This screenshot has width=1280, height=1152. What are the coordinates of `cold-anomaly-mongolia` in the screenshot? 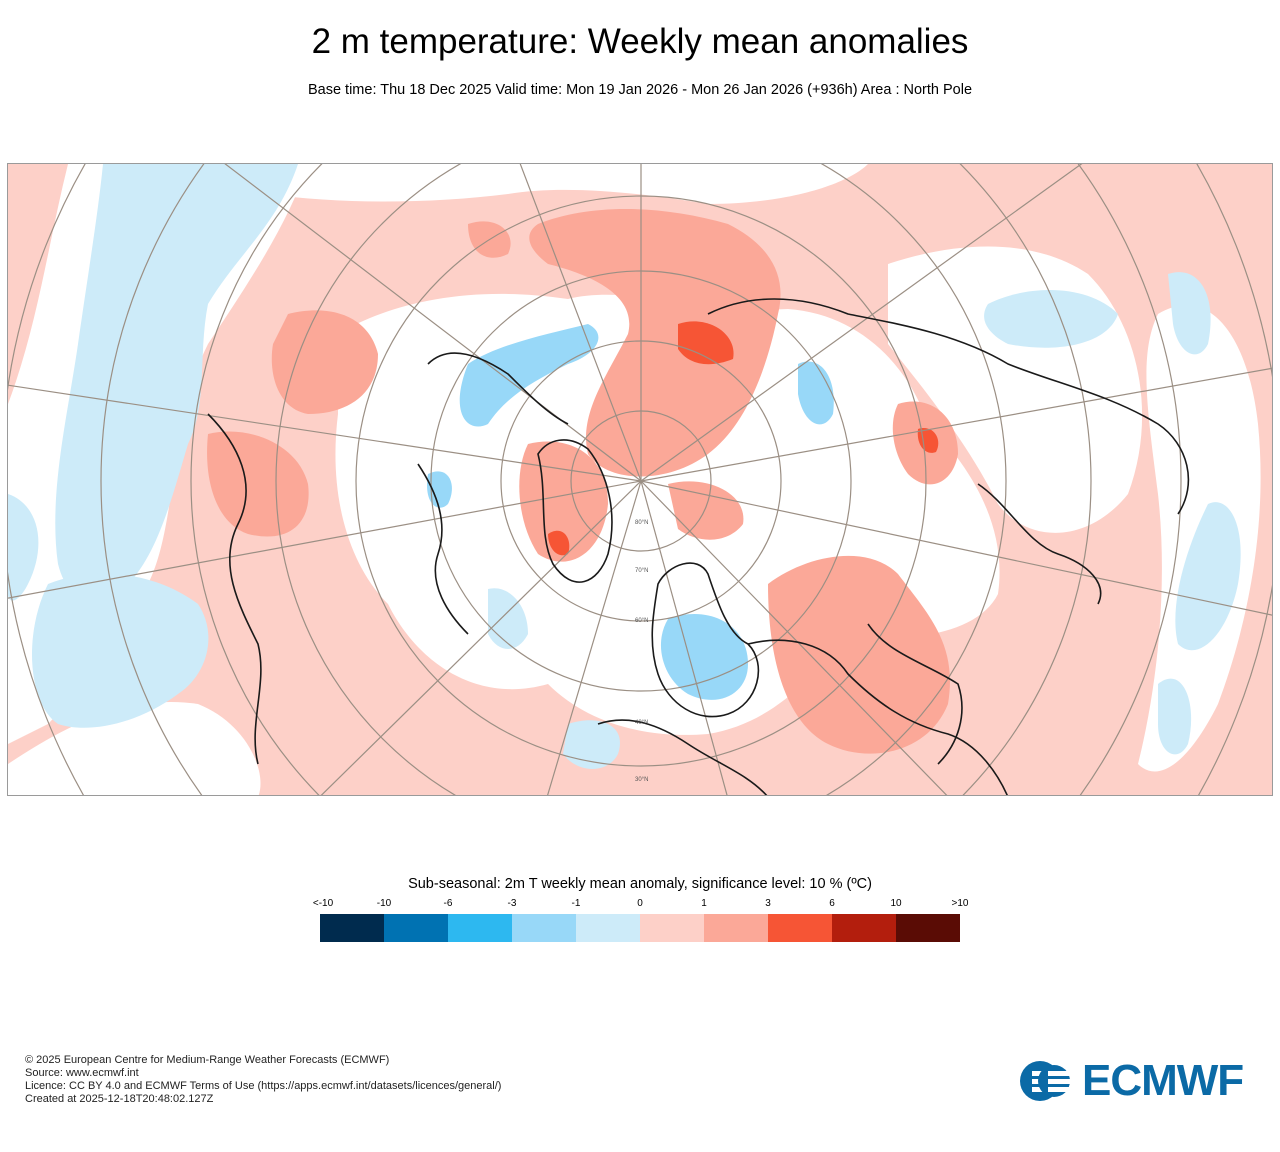 It's located at (1051, 319).